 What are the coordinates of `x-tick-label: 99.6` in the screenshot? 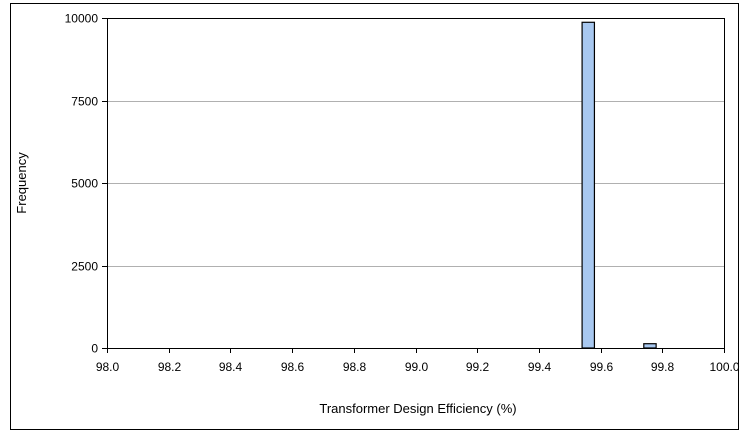 It's located at (602, 367).